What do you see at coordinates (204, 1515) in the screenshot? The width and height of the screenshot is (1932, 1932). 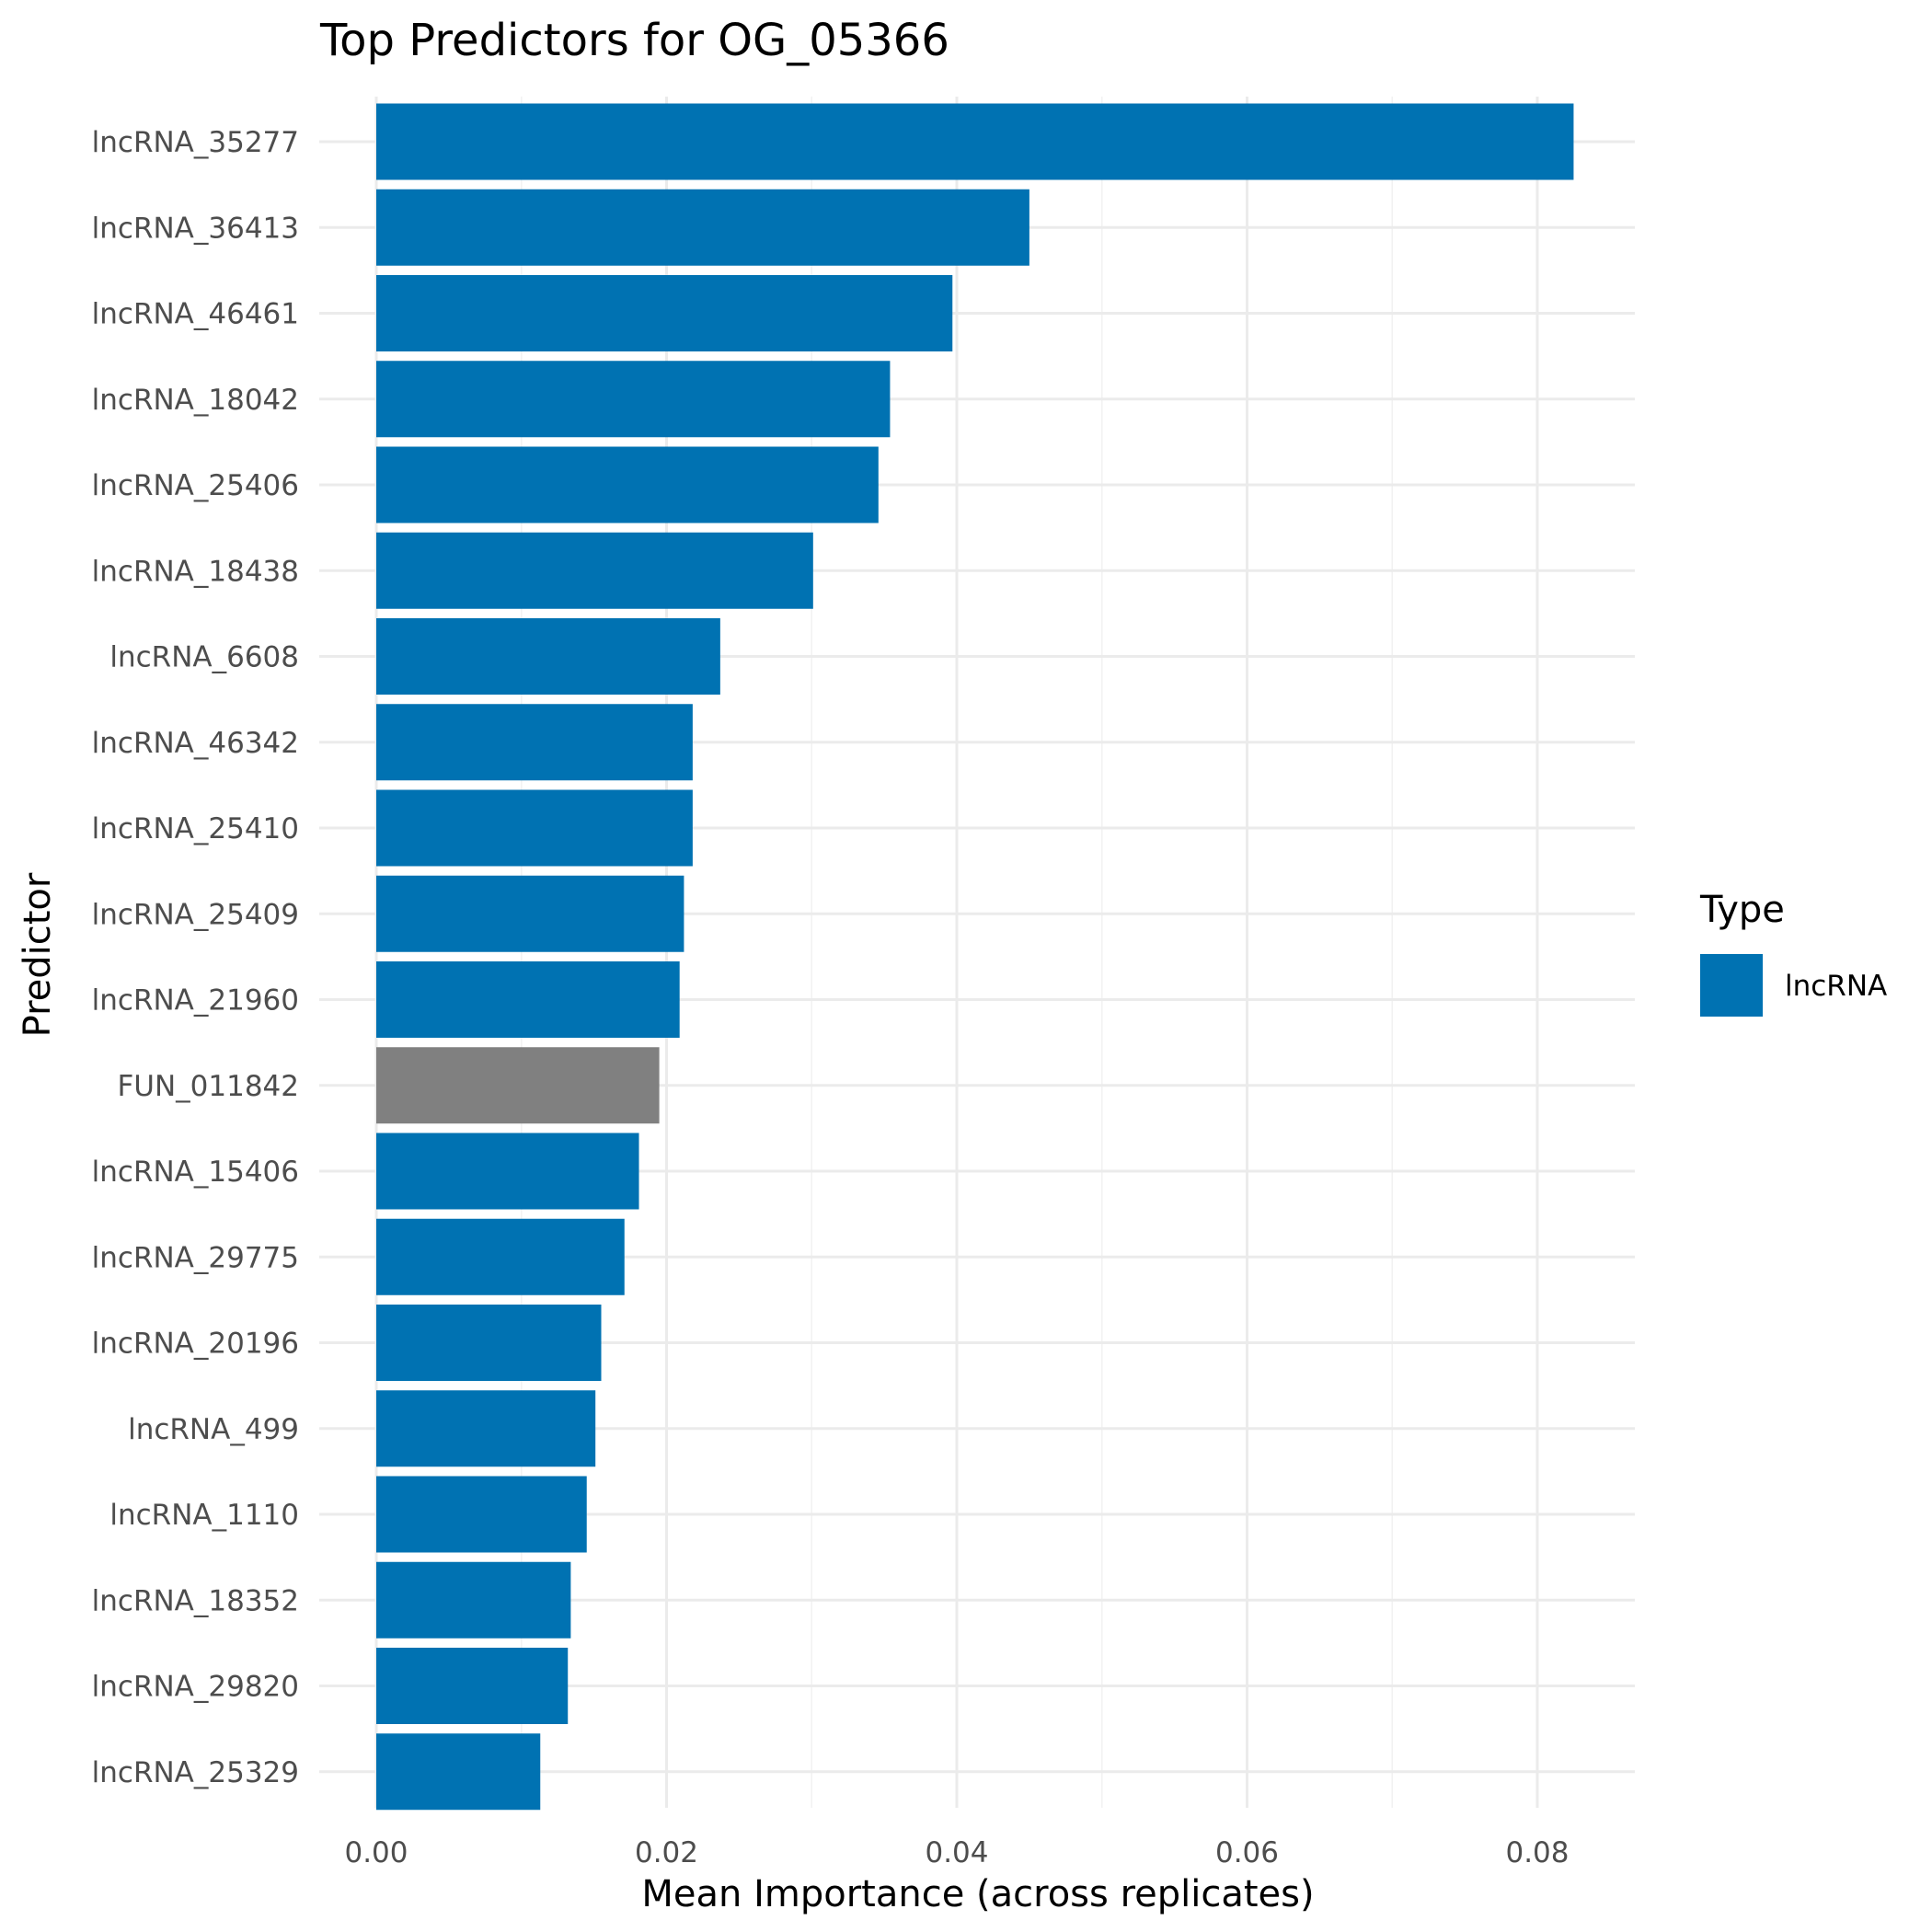 I see `y-tick-label: lncRNA_1110` at bounding box center [204, 1515].